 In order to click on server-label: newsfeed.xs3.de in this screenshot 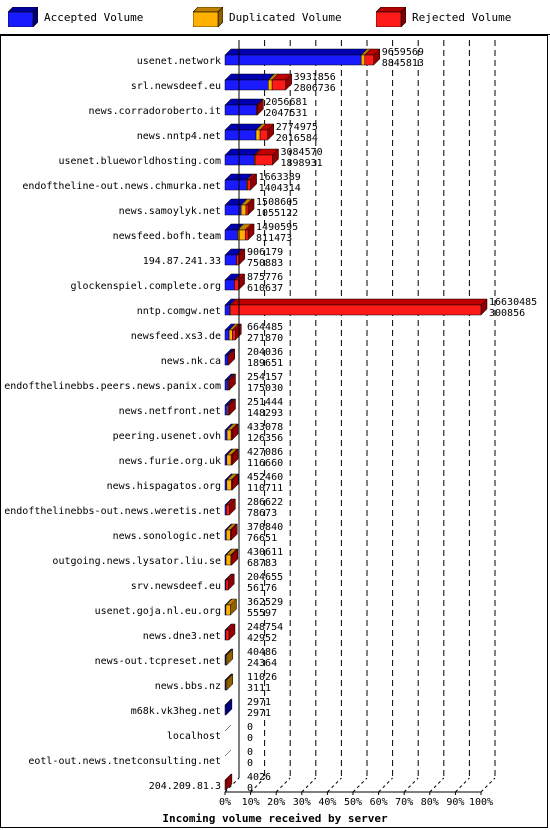, I will do `click(176, 336)`.